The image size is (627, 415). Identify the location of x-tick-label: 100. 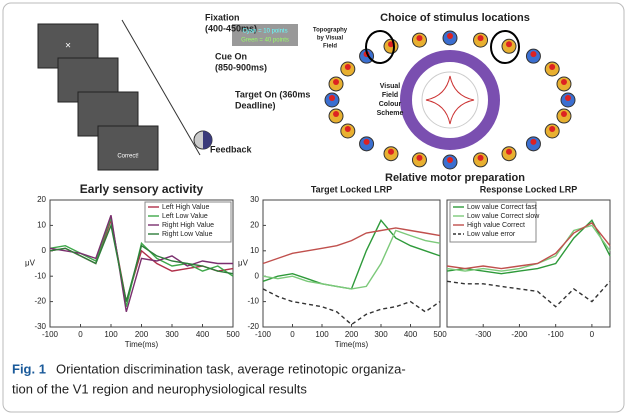
(322, 334).